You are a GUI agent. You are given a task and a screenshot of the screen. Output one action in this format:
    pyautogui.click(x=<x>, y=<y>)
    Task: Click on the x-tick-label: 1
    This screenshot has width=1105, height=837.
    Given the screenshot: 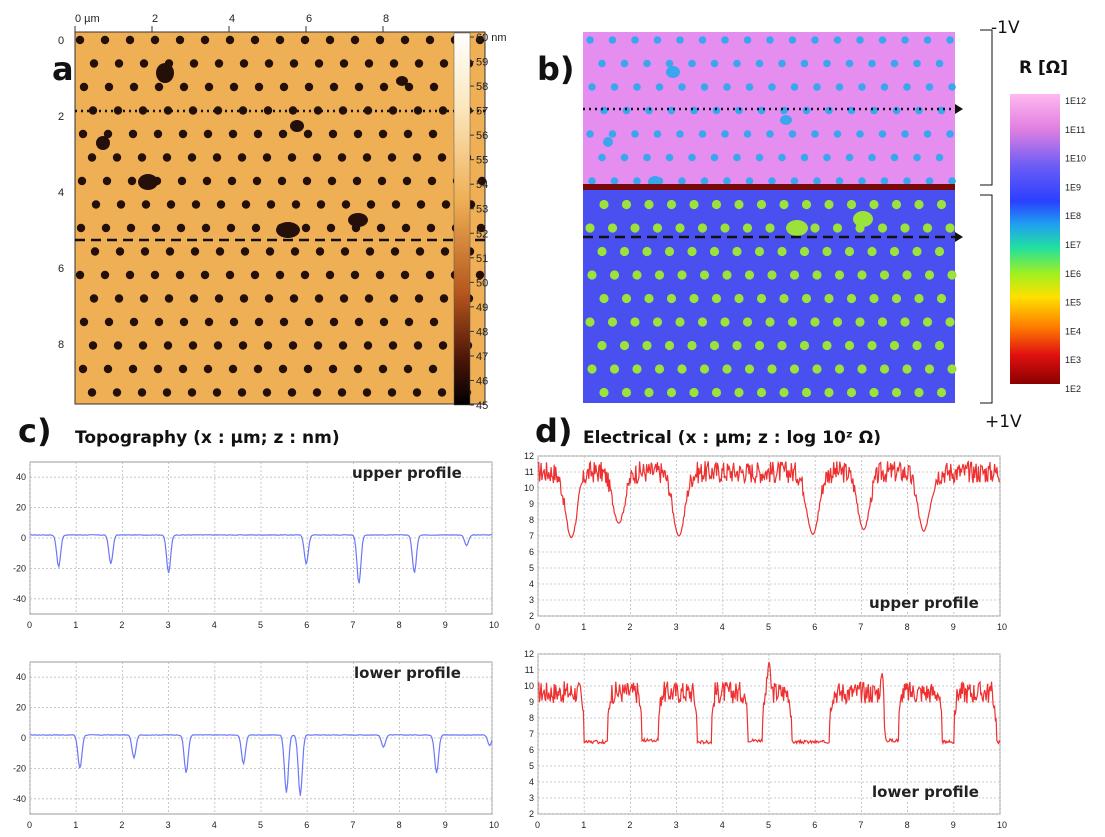 What is the action you would take?
    pyautogui.click(x=75, y=625)
    